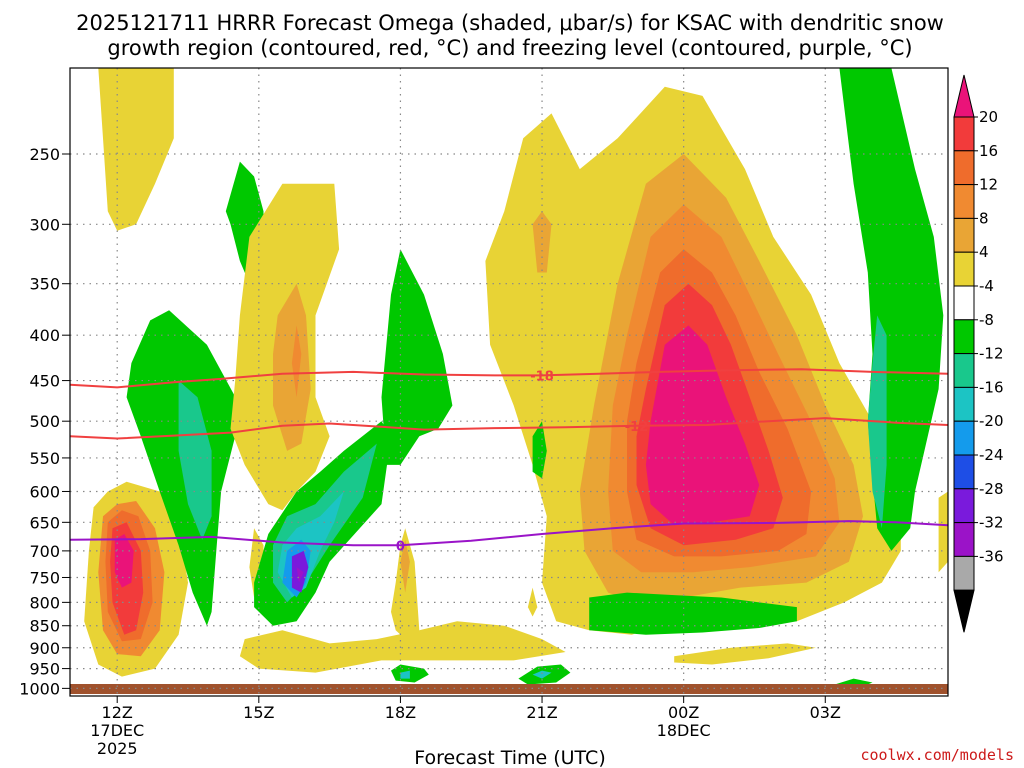 The image size is (1024, 768). I want to click on contour-label: -12, so click(637, 427).